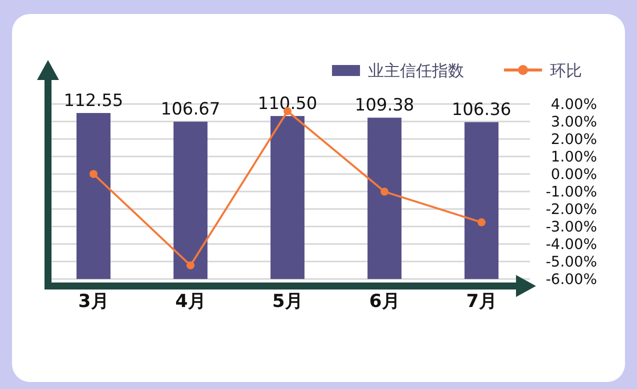 The height and width of the screenshot is (389, 637). I want to click on y2-tick-label: -3.00%, so click(571, 228).